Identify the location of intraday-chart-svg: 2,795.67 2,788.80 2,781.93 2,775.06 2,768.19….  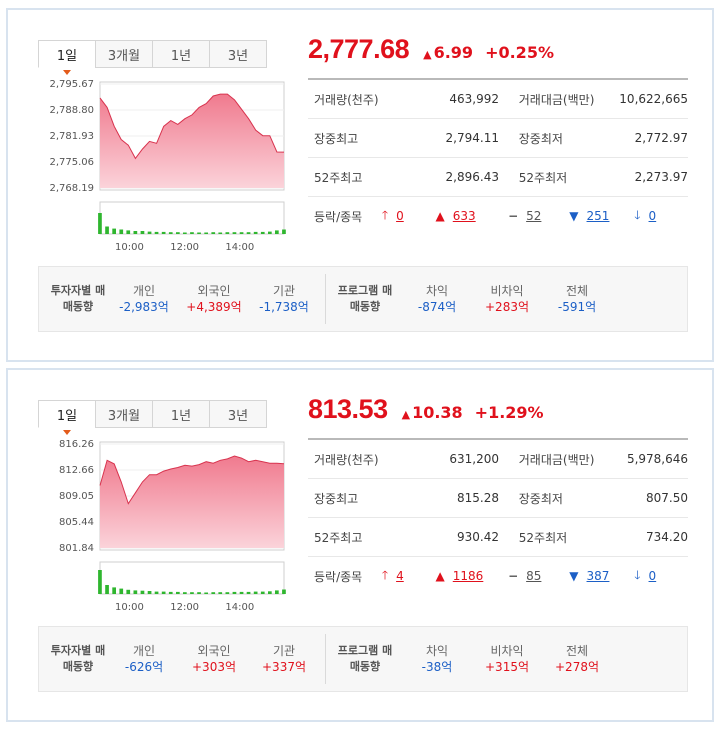
(167, 166).